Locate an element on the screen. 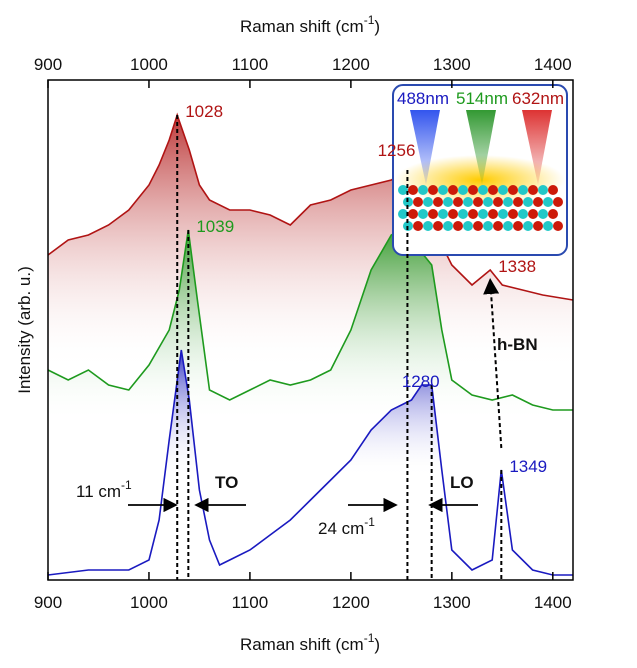  x-tick-label: 900 is located at coordinates (48, 602).